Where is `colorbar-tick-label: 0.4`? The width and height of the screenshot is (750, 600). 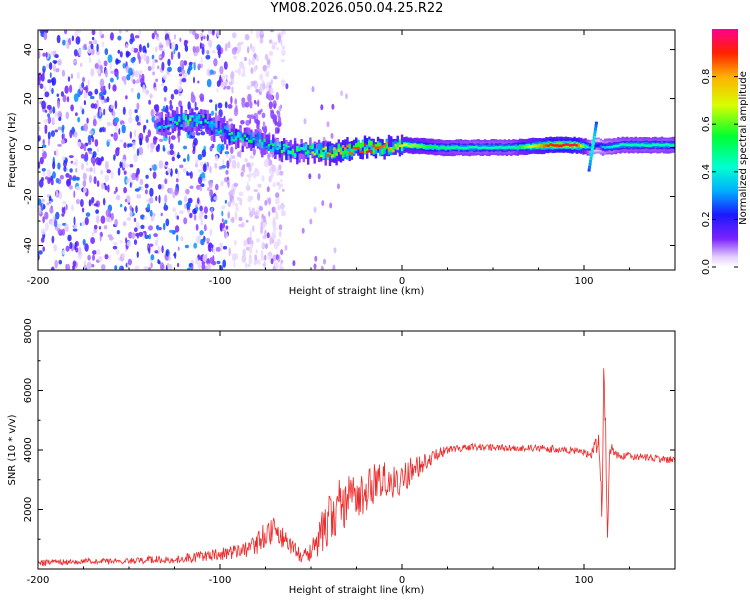
colorbar-tick-label: 0.4 is located at coordinates (706, 172).